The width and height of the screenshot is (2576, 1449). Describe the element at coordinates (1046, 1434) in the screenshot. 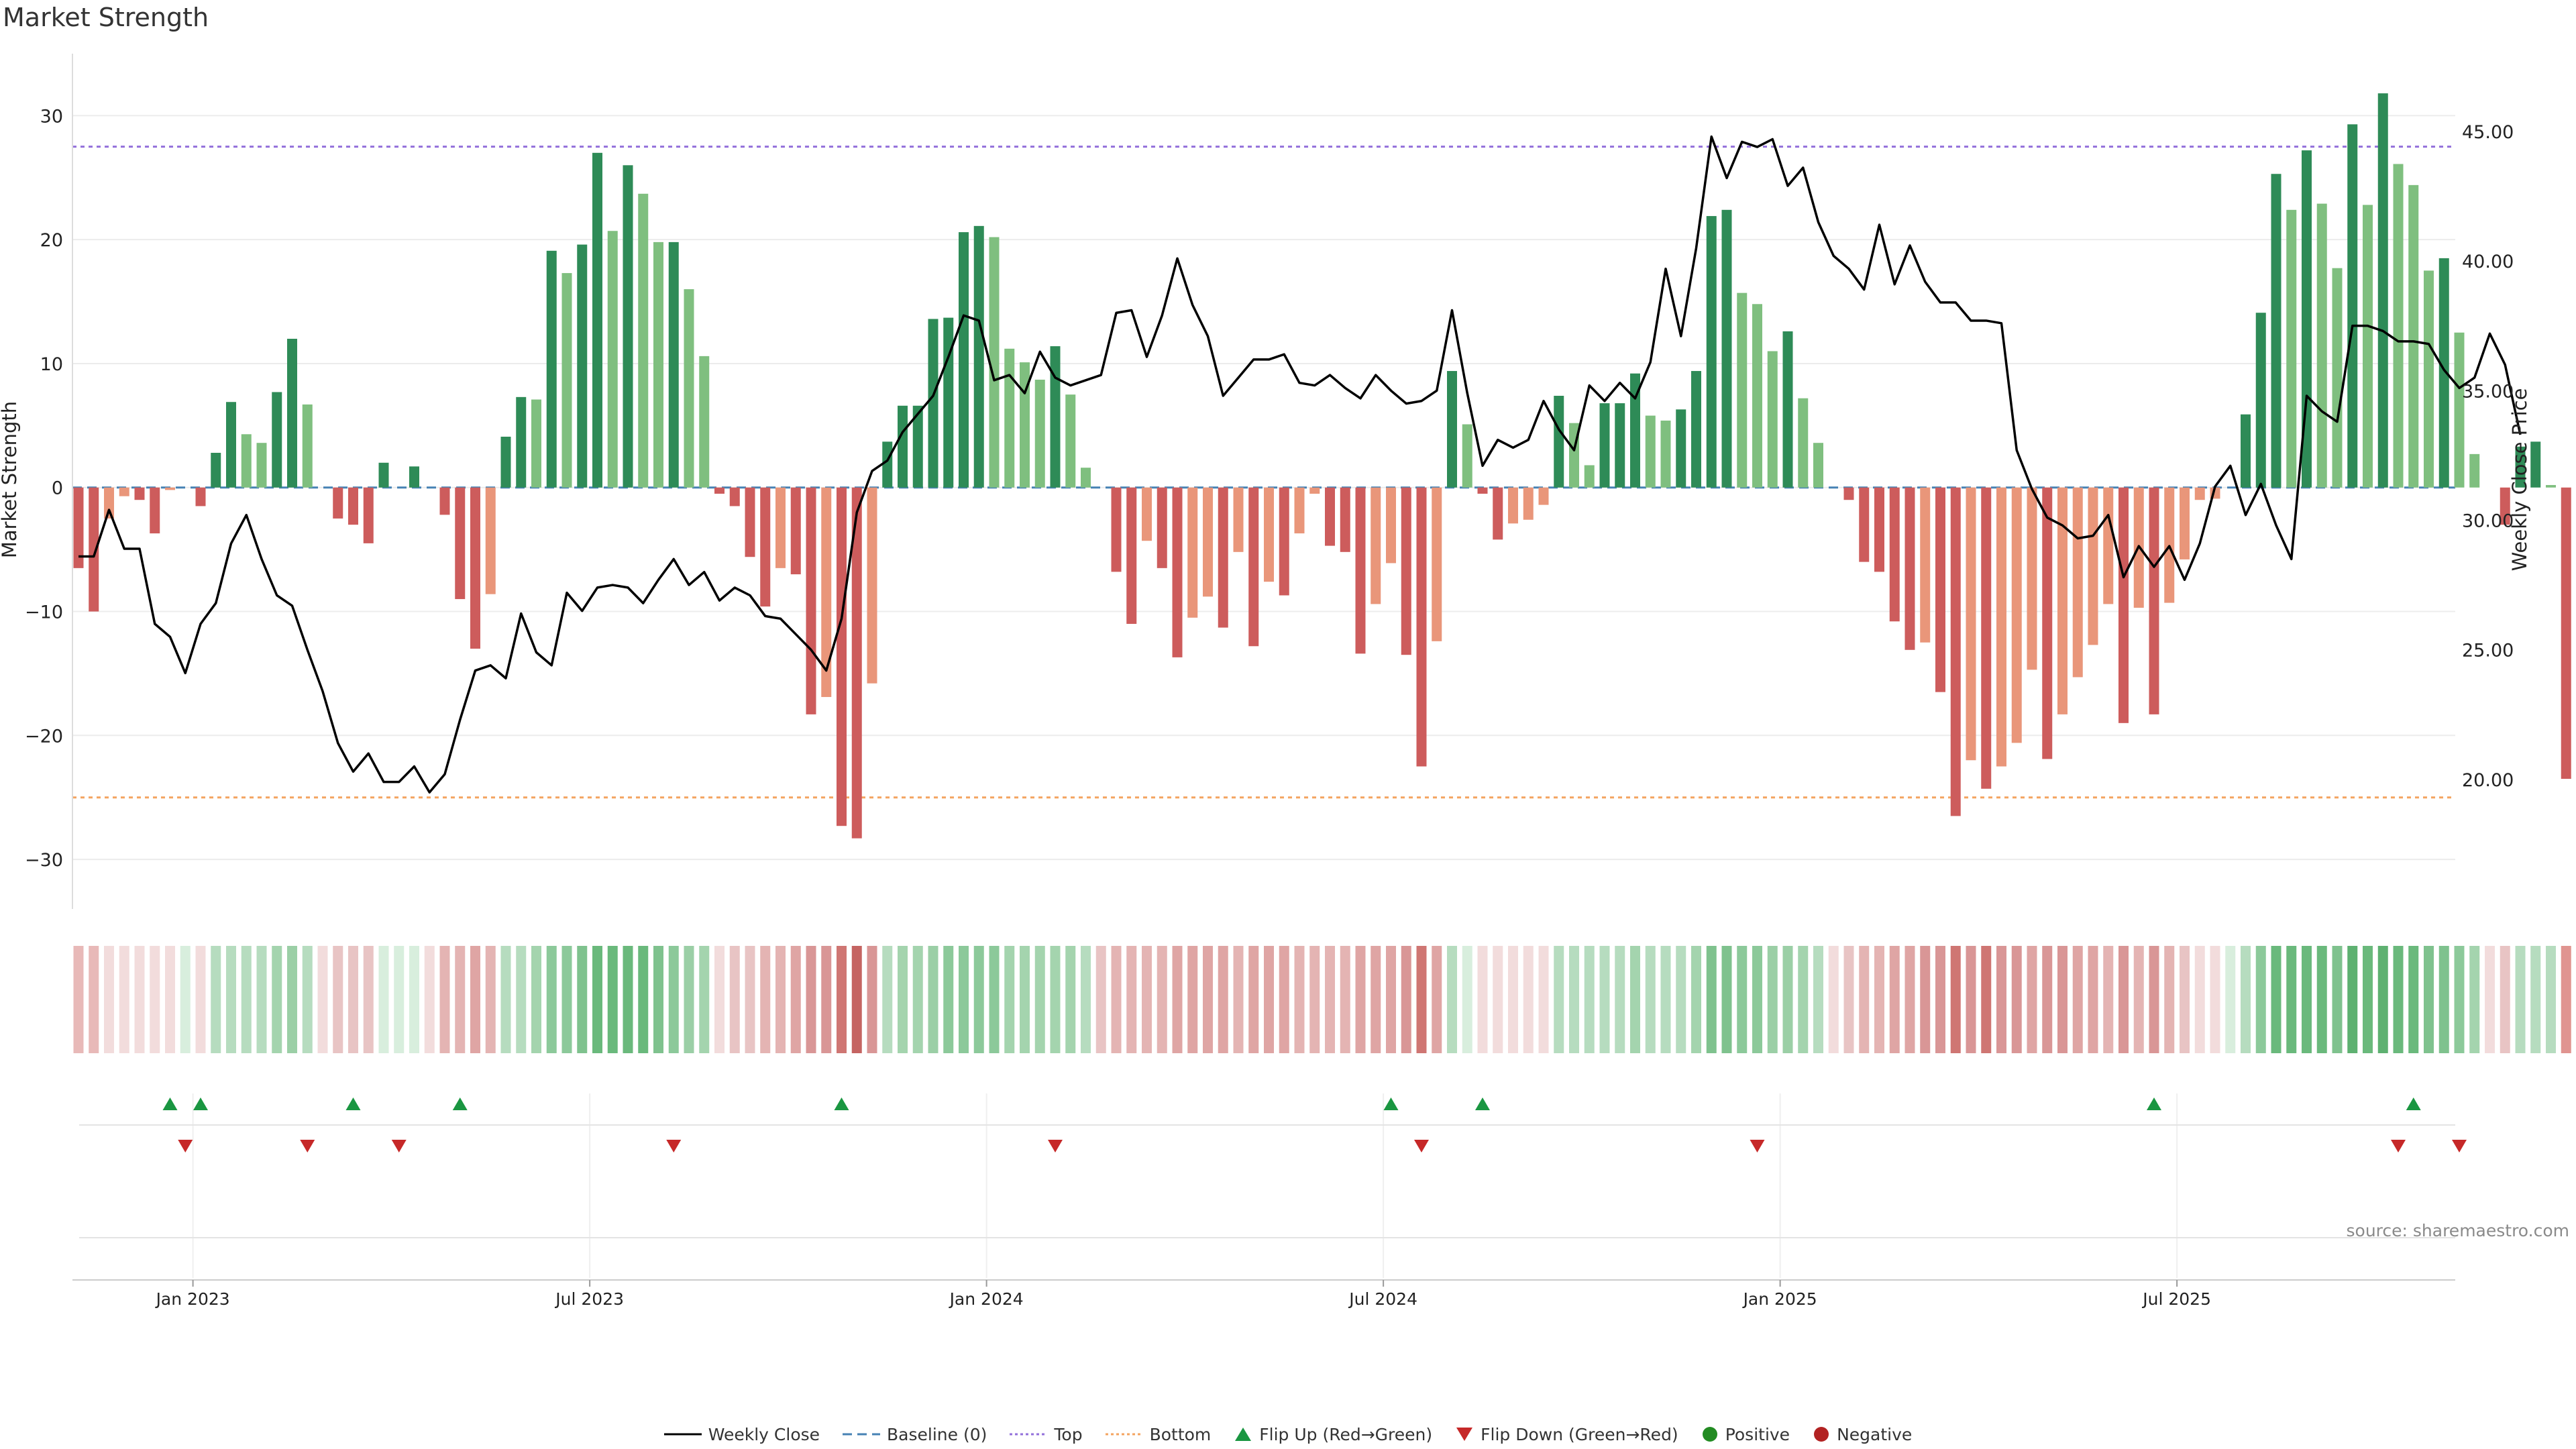

I see `legend-top: Top` at that location.